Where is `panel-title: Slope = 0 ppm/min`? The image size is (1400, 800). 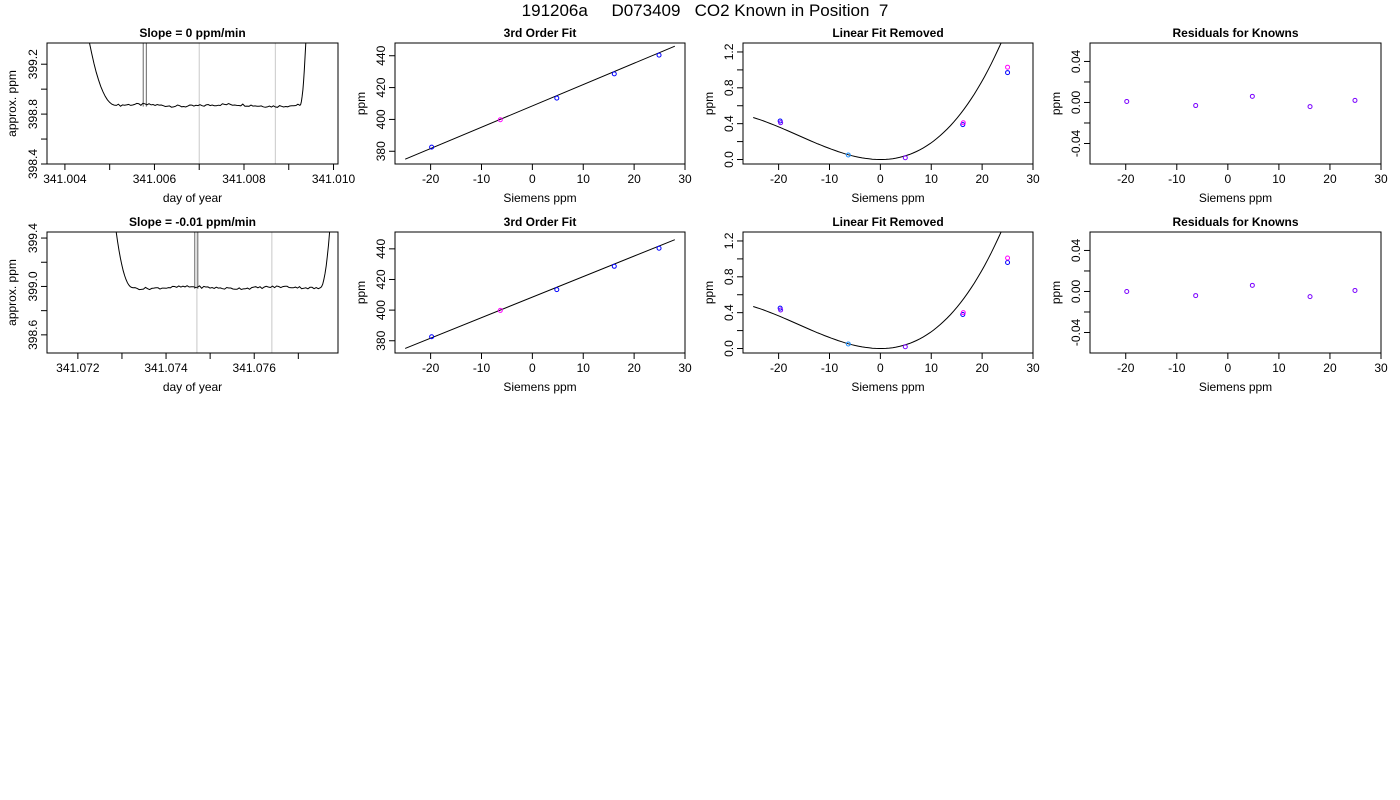 panel-title: Slope = 0 ppm/min is located at coordinates (192, 33).